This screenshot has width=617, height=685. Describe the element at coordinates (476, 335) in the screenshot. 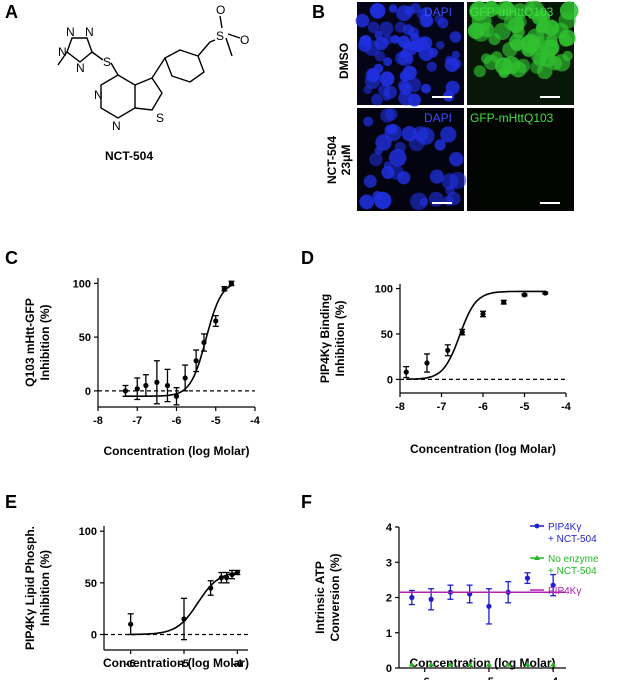

I see `fit-curve` at that location.